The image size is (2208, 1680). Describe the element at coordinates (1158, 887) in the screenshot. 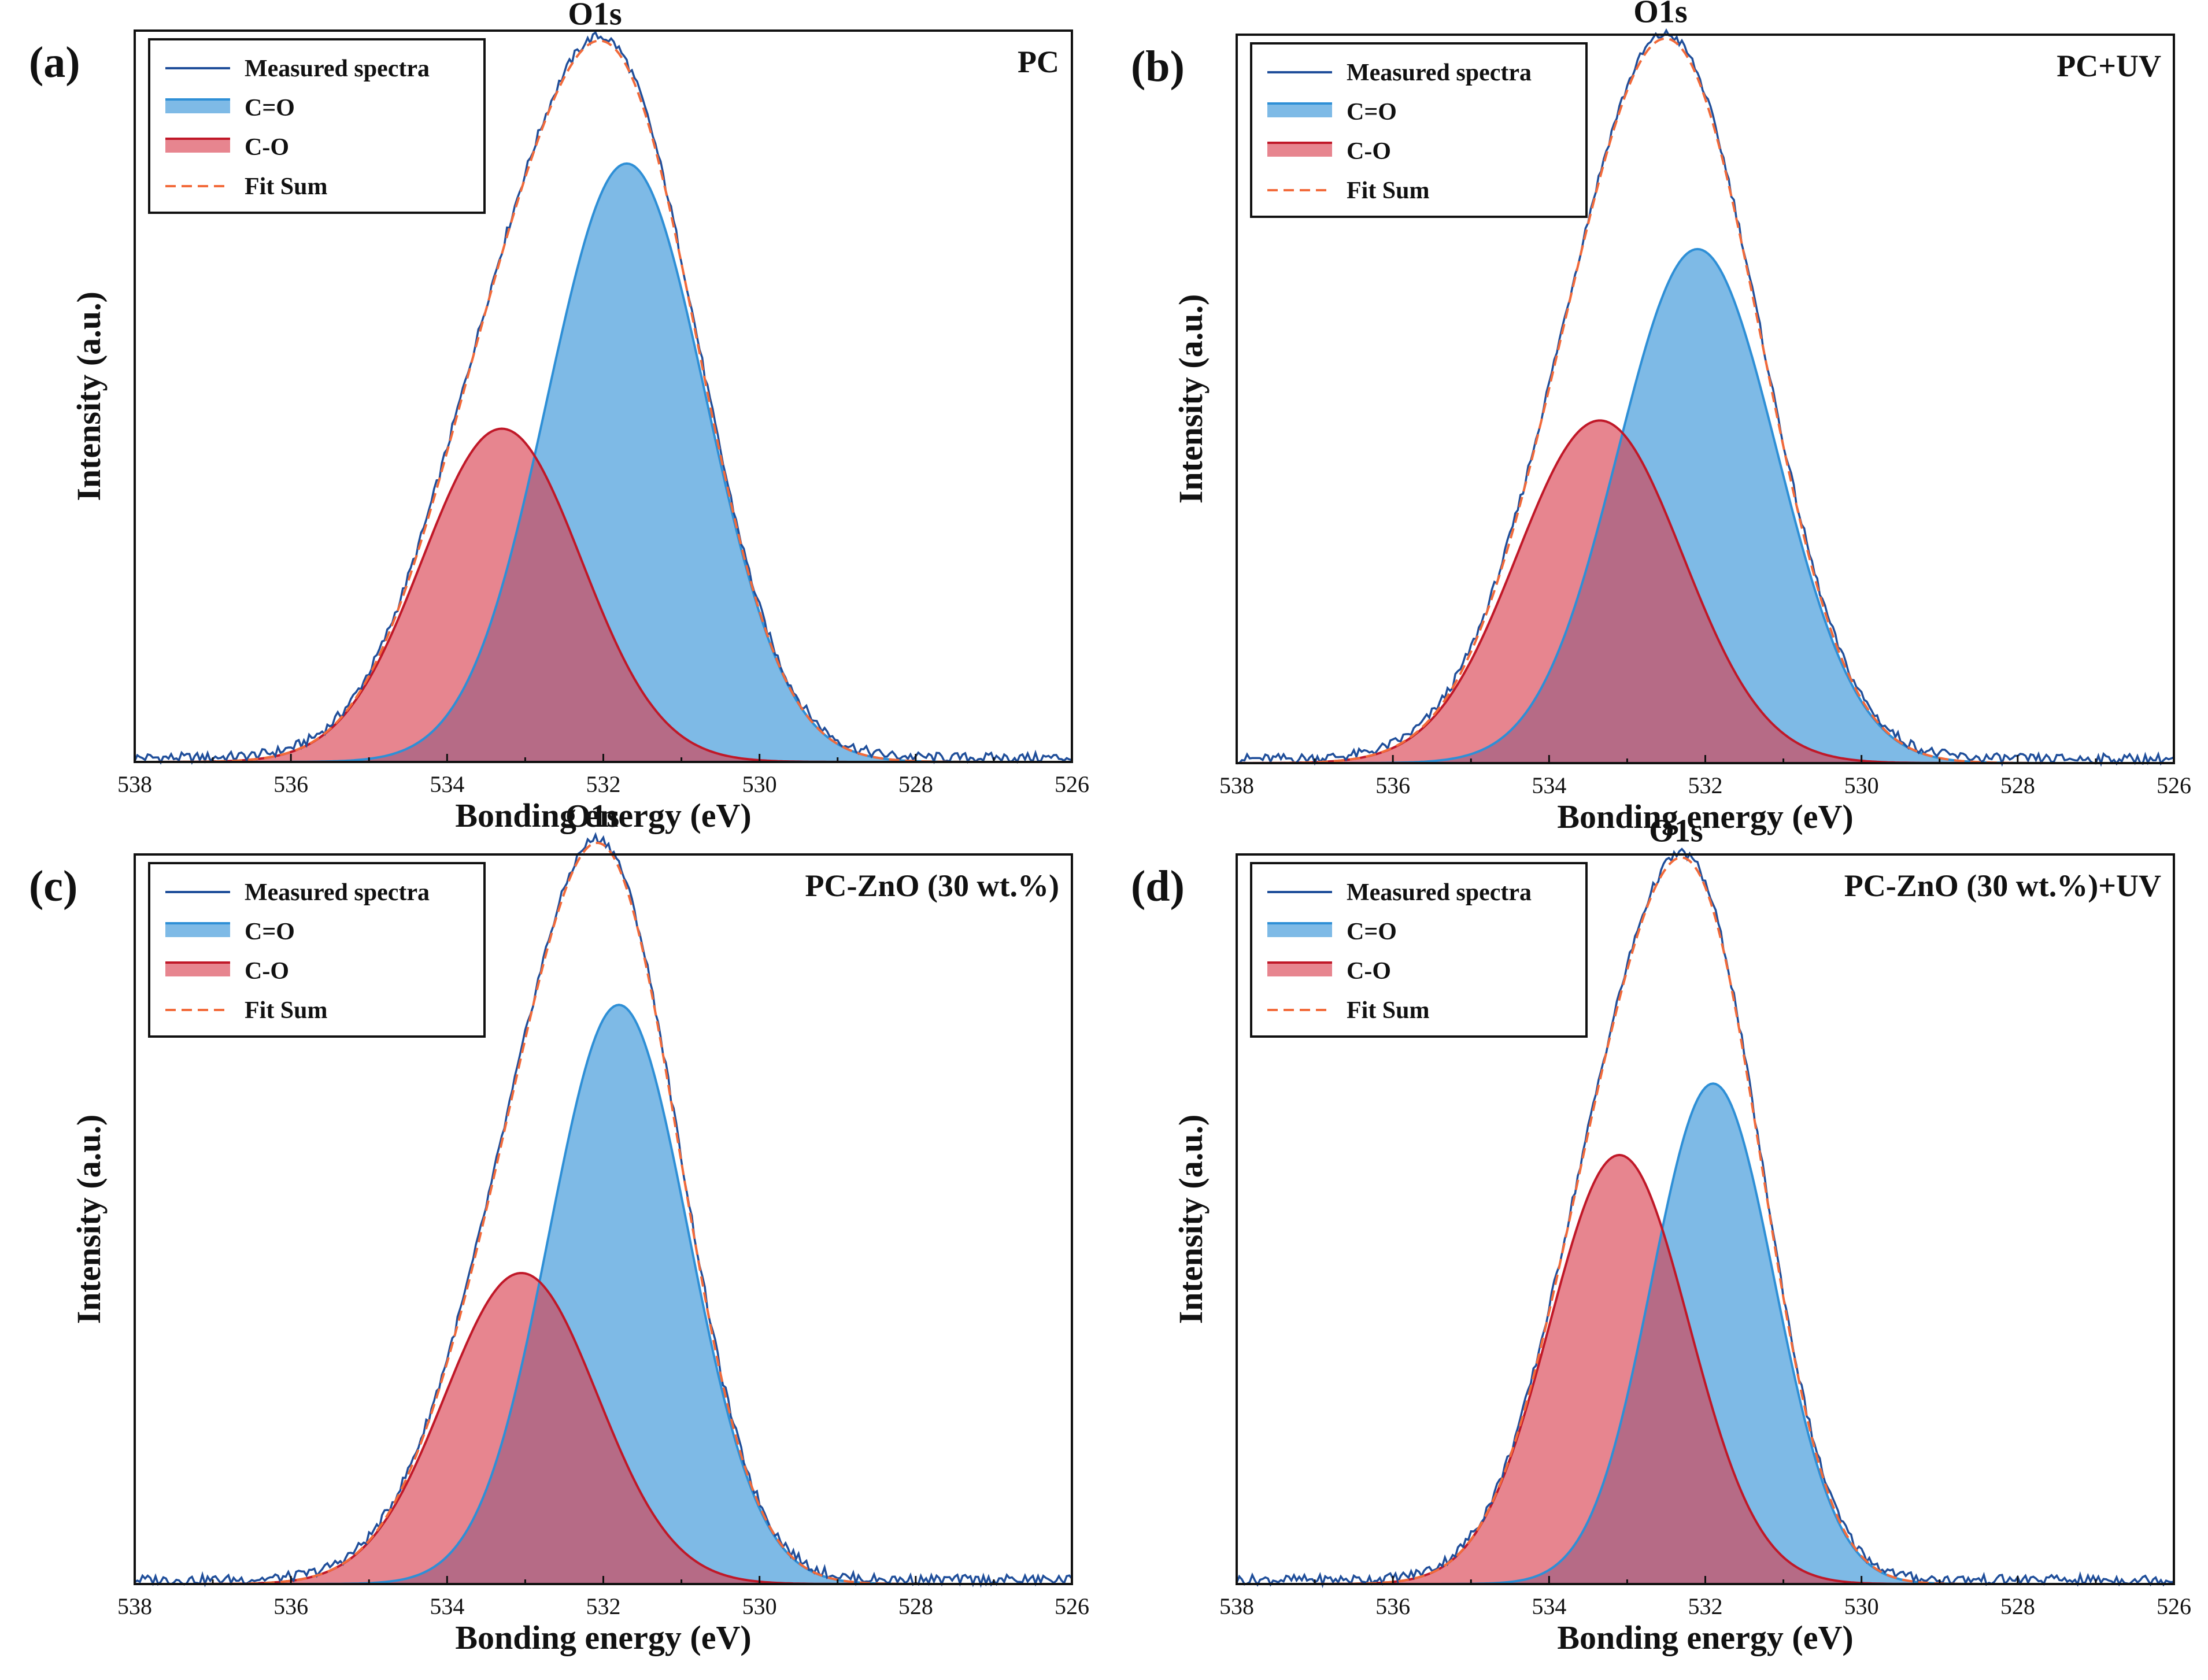

I see `panel-letter: (d)` at that location.